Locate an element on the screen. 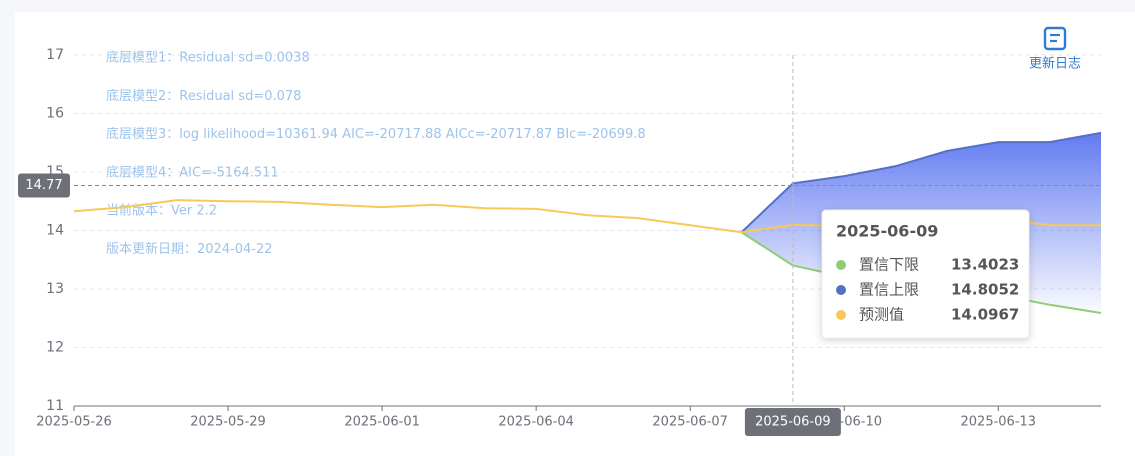  annotation: 底层模型1：Residual sd=0.0038 is located at coordinates (208, 58).